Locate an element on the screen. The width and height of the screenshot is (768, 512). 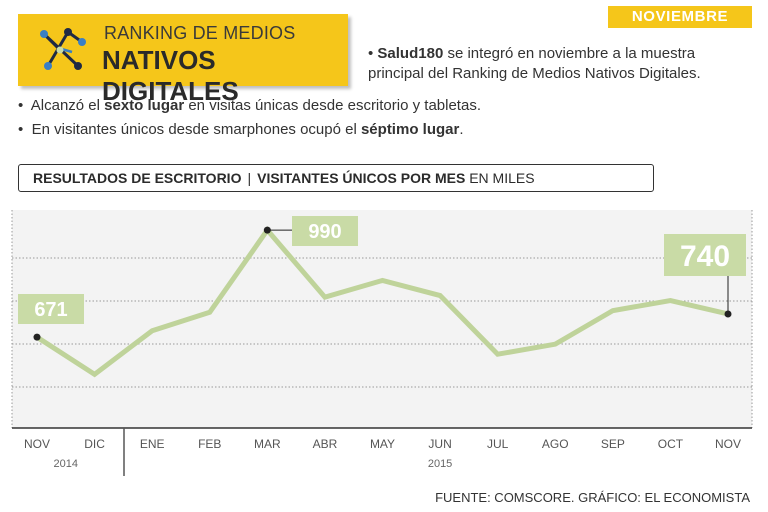
x-tick-label: MAR is located at coordinates (267, 444).